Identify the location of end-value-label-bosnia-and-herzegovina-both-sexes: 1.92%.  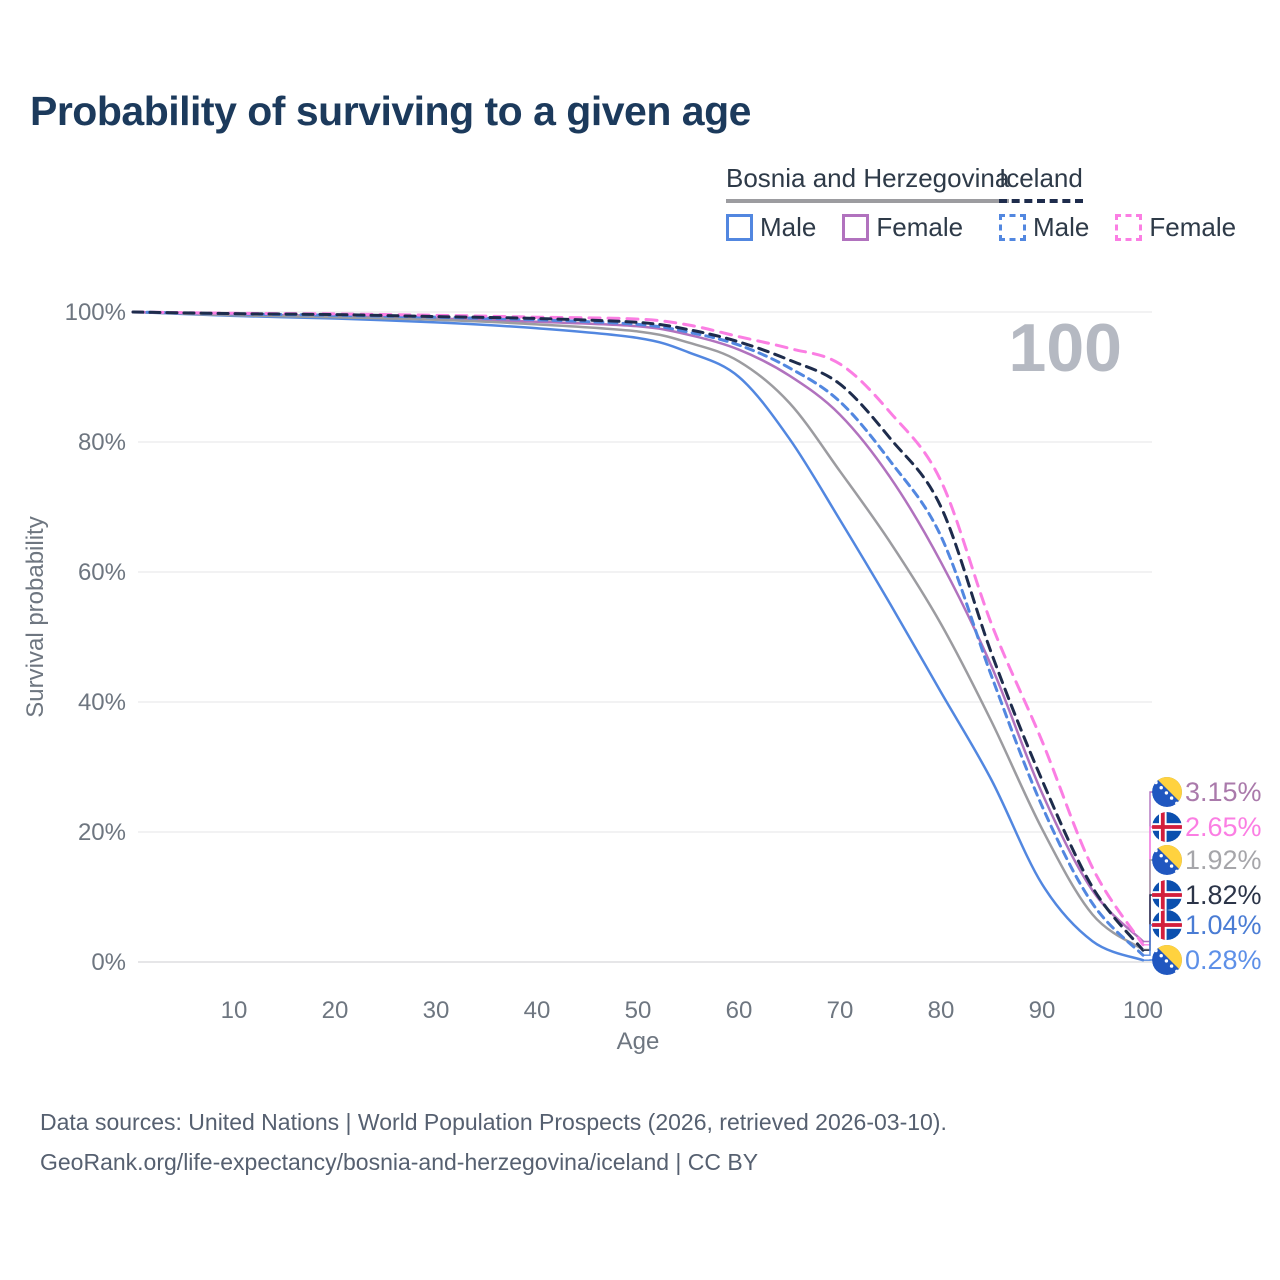
(1223, 860).